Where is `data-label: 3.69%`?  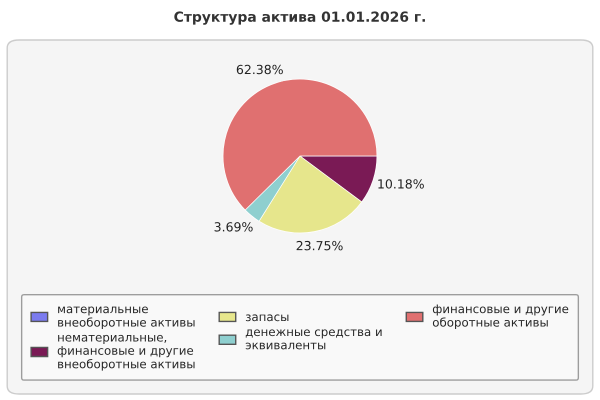 data-label: 3.69% is located at coordinates (233, 227).